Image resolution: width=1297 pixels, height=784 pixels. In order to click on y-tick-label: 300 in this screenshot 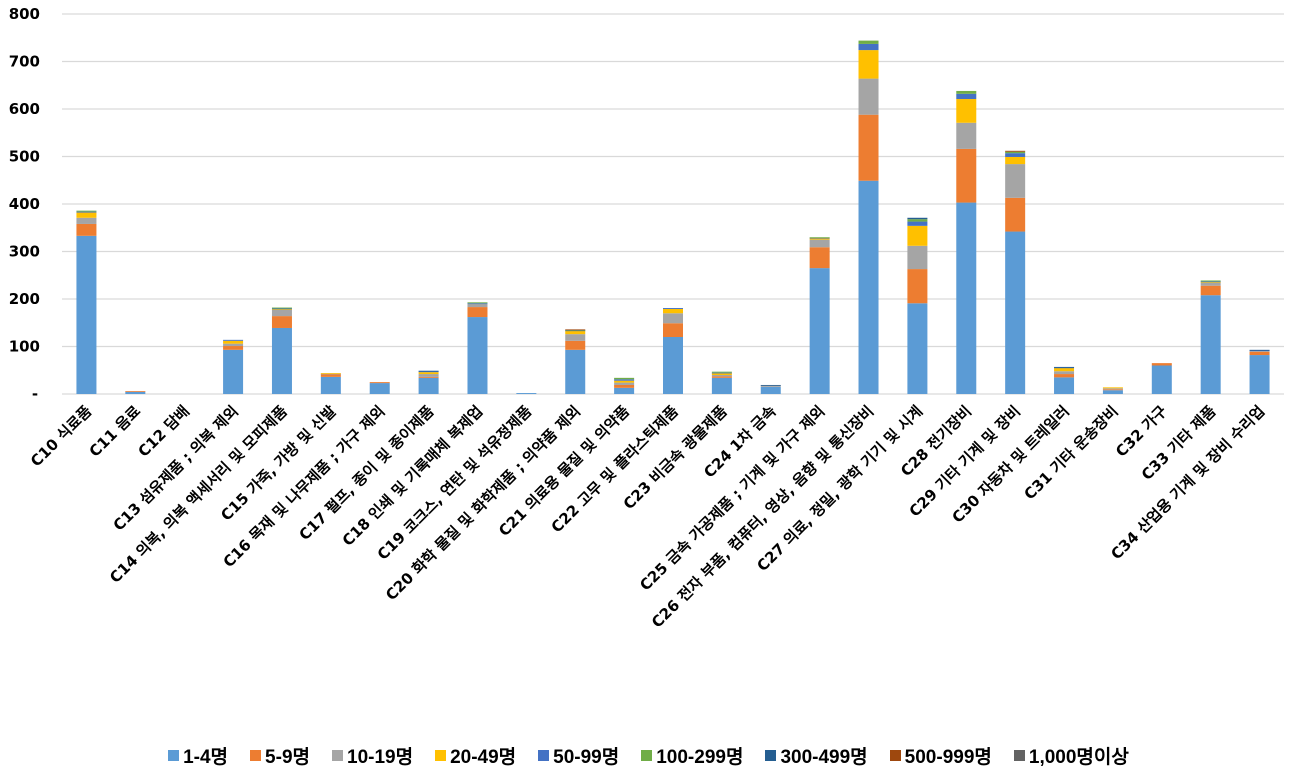, I will do `click(24, 252)`.